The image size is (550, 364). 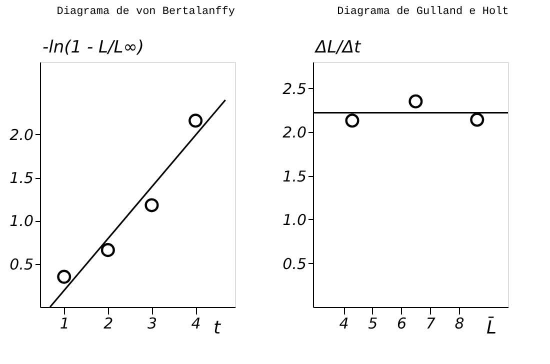 I want to click on x-tick-label: 2, so click(x=109, y=323).